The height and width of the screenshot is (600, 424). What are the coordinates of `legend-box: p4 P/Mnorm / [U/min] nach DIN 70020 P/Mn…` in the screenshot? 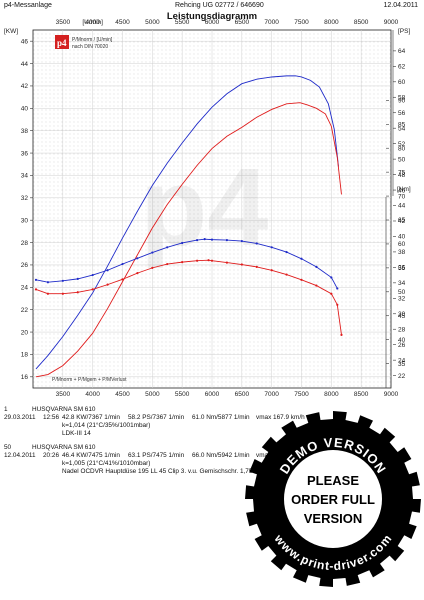 It's located at (89, 209).